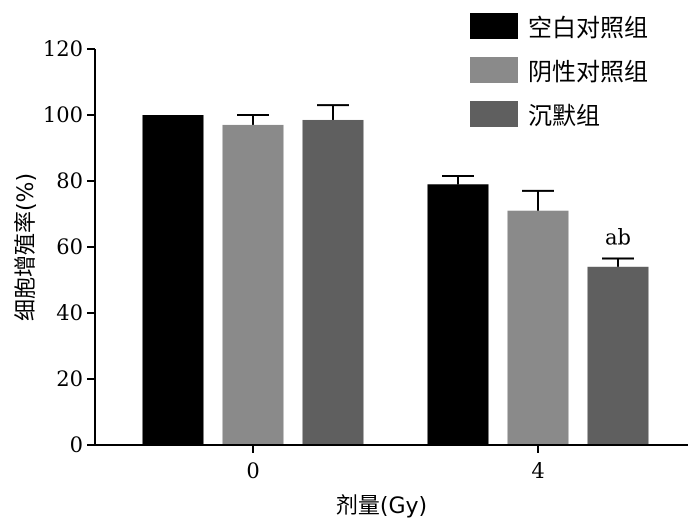 The height and width of the screenshot is (525, 700). I want to click on legend-label: 阴性对照组, so click(588, 72).